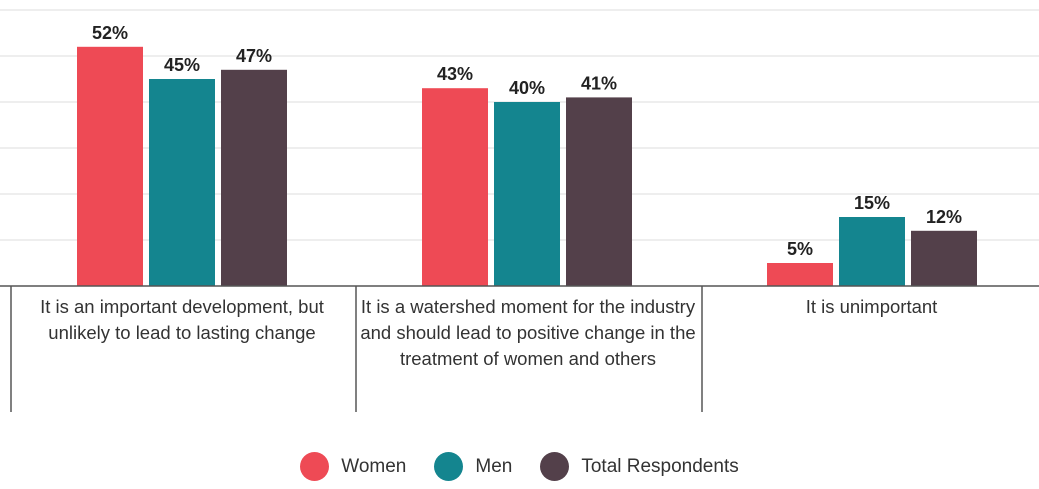 Image resolution: width=1039 pixels, height=489 pixels. I want to click on legend-swatch-women, so click(315, 466).